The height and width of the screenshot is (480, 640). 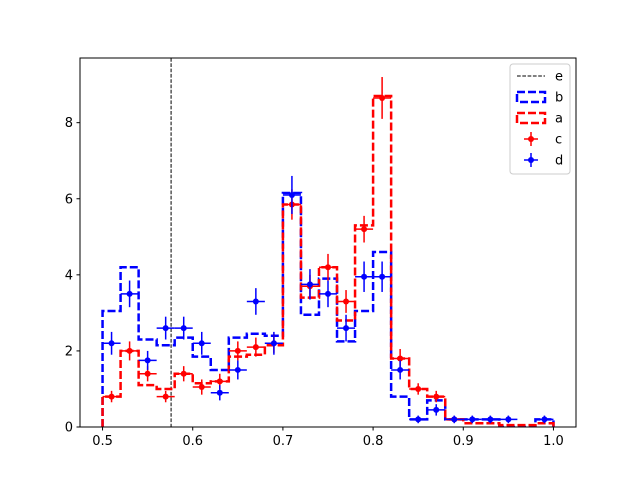 What do you see at coordinates (553, 441) in the screenshot?
I see `x-tick-label: 1.0` at bounding box center [553, 441].